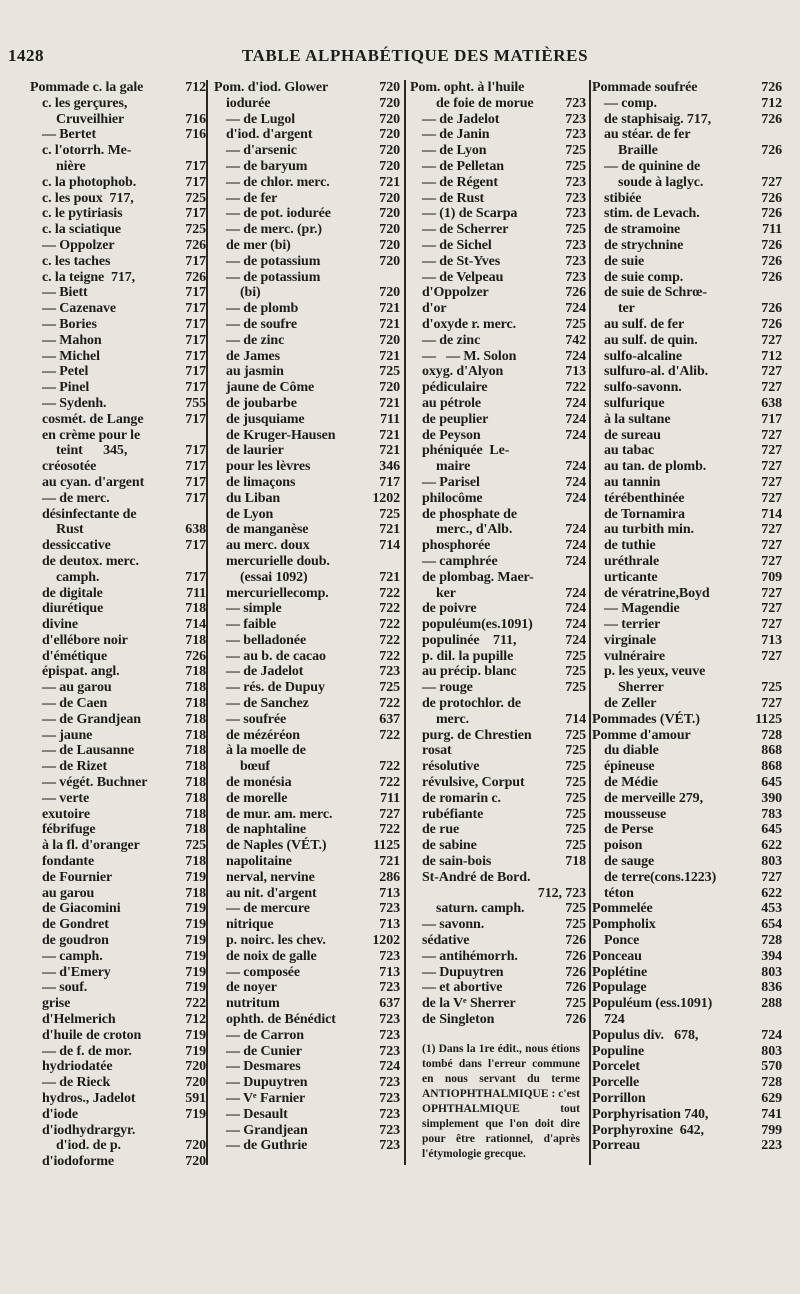  Describe the element at coordinates (92, 1035) in the screenshot. I see `entry-term: d'huile de croton` at that location.